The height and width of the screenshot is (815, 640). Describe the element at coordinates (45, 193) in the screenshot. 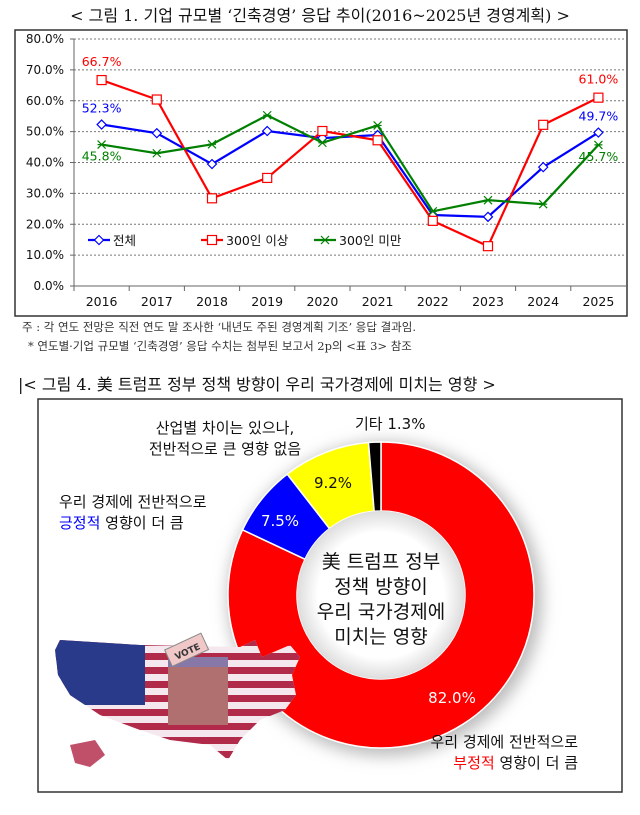

I see `y-tick-label: 30.0%` at that location.